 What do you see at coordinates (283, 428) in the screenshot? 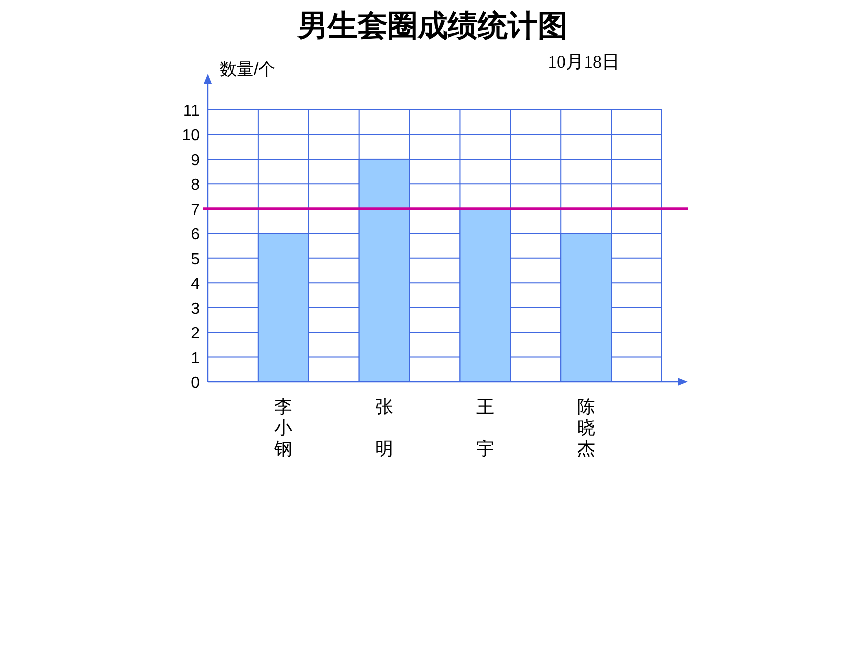
I see `x-tick-label: 李小钢` at bounding box center [283, 428].